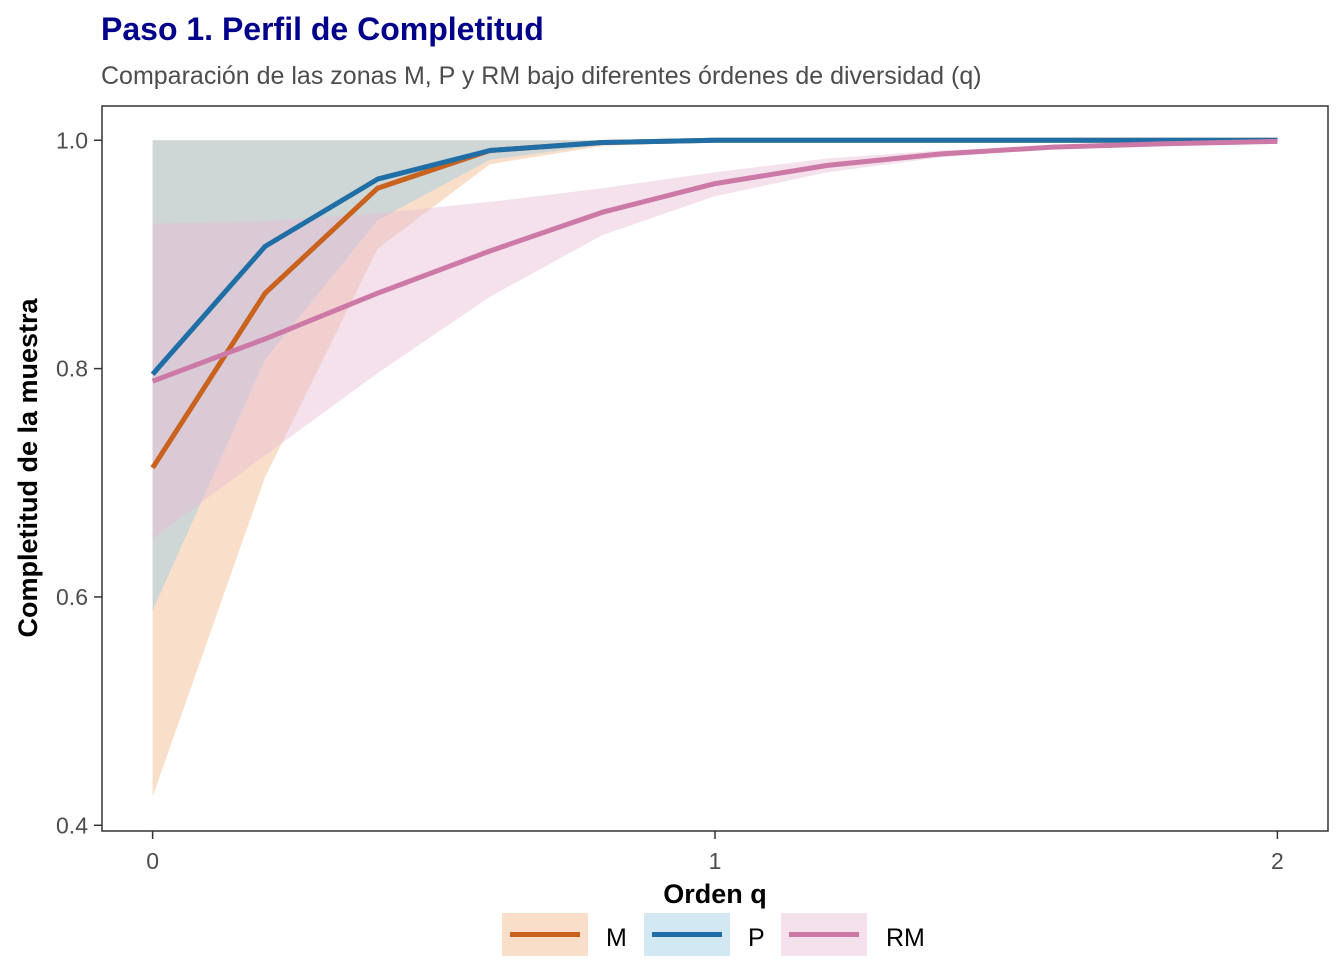  What do you see at coordinates (322, 29) in the screenshot?
I see `chart-title: Paso 1. Perfil de Completitud` at bounding box center [322, 29].